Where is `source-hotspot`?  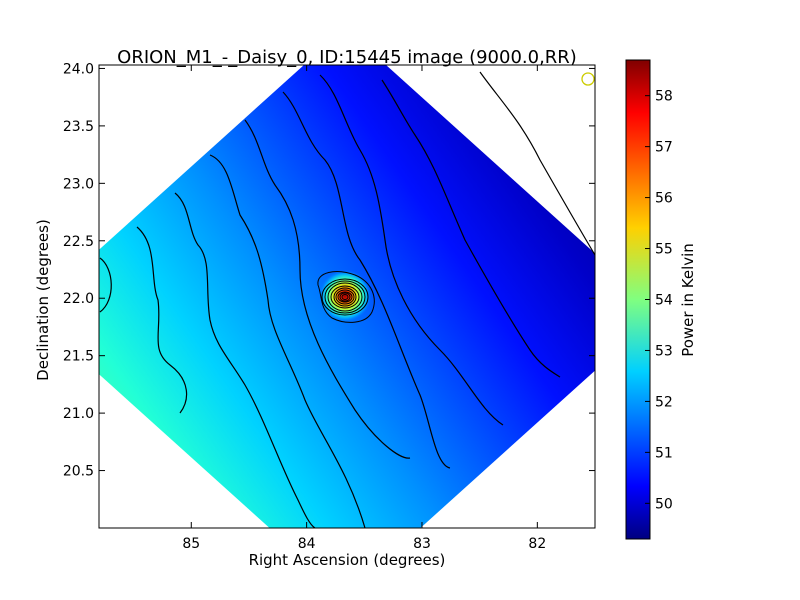
source-hotspot is located at coordinates (345, 296).